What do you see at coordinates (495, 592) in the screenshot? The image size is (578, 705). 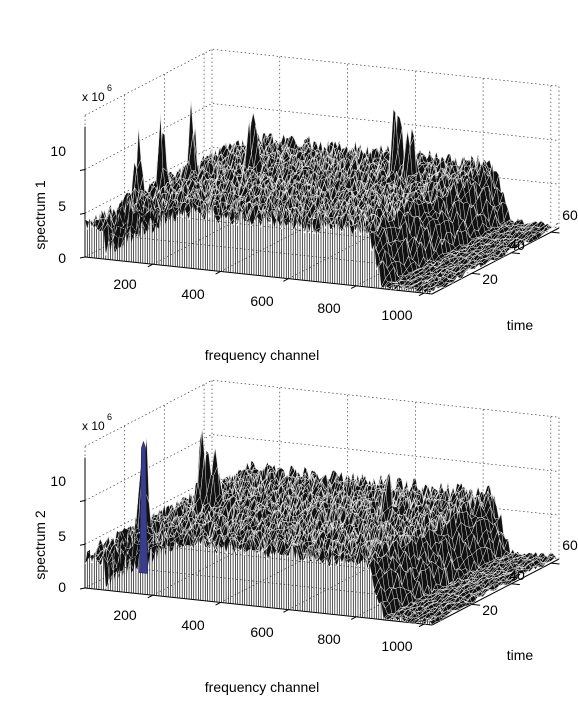 I see `y-axis` at bounding box center [495, 592].